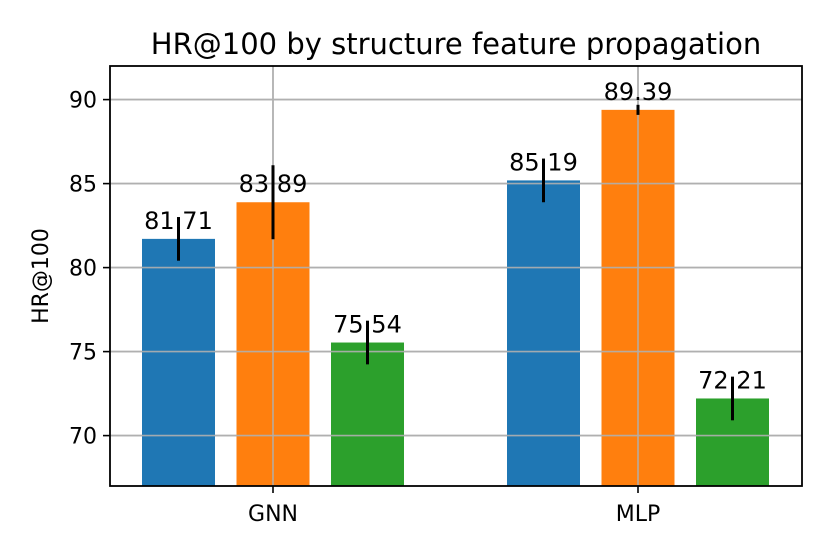 This screenshot has width=830, height=554. Describe the element at coordinates (273, 514) in the screenshot. I see `x-tick-label-gnn: GNN` at that location.